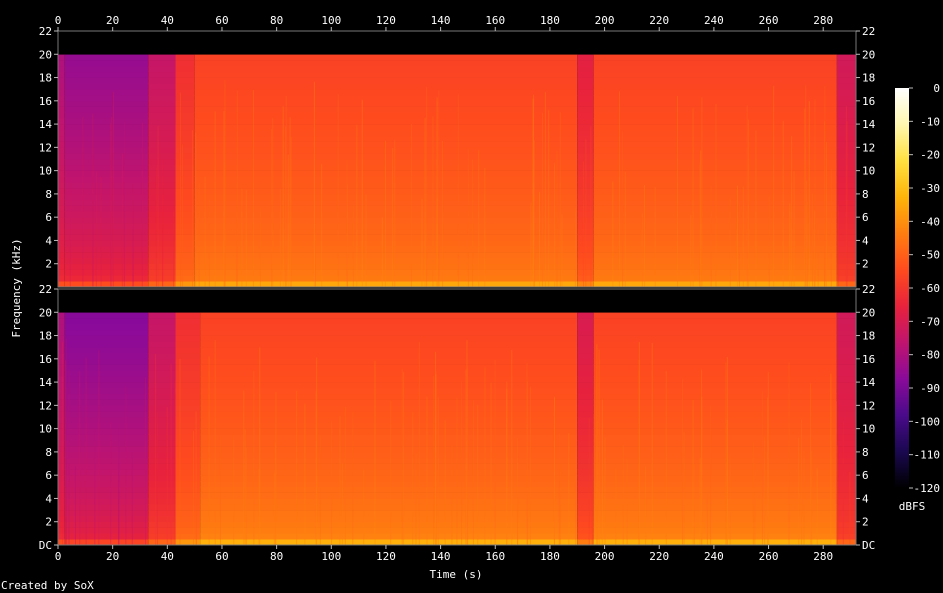 The height and width of the screenshot is (593, 943). I want to click on y-axis-label: Frequency (kHz), so click(16, 287).